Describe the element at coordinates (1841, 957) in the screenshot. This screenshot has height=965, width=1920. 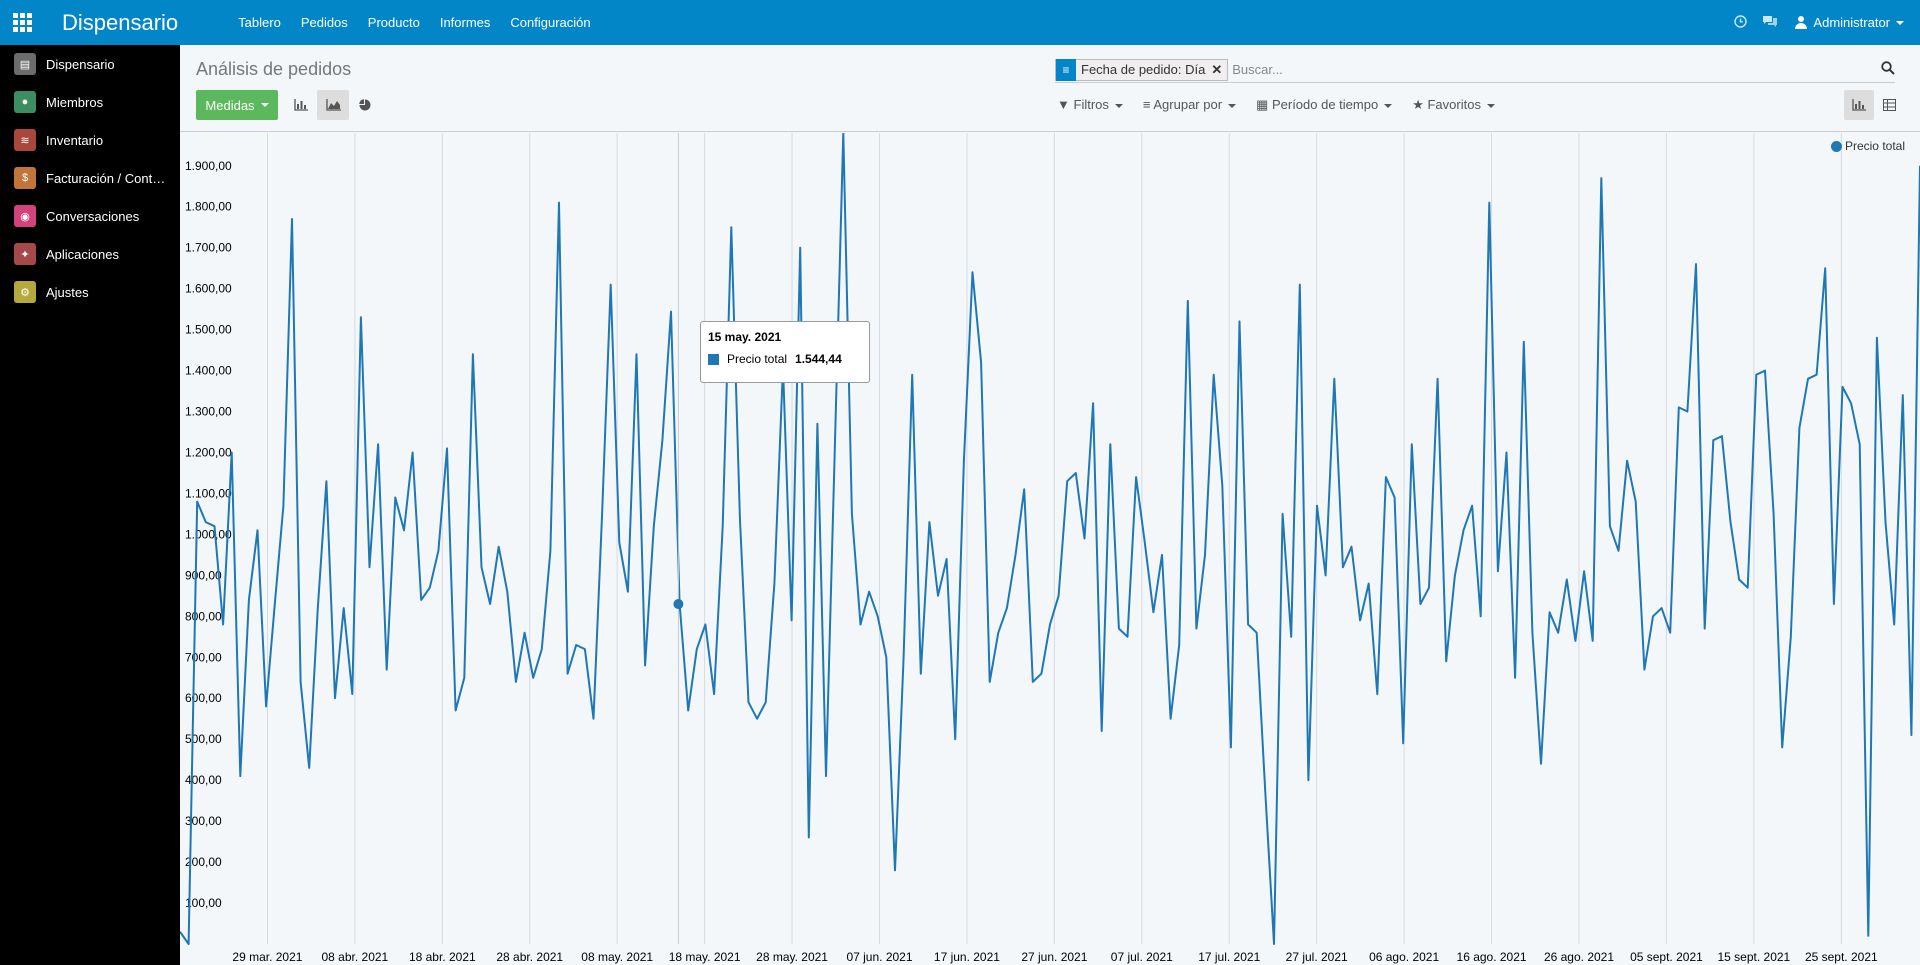
I see `x-tick-label: 25 sept. 2021` at that location.